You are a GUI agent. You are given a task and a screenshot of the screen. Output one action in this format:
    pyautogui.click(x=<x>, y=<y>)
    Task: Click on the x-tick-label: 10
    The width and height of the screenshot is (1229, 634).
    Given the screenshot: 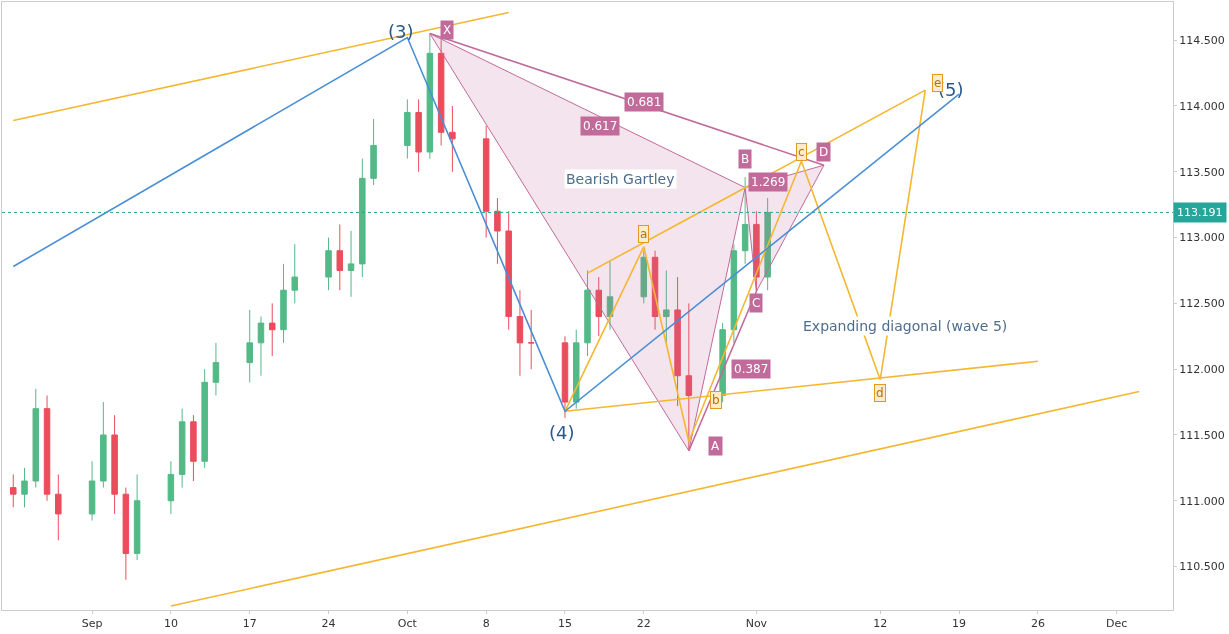 What is the action you would take?
    pyautogui.click(x=170, y=624)
    